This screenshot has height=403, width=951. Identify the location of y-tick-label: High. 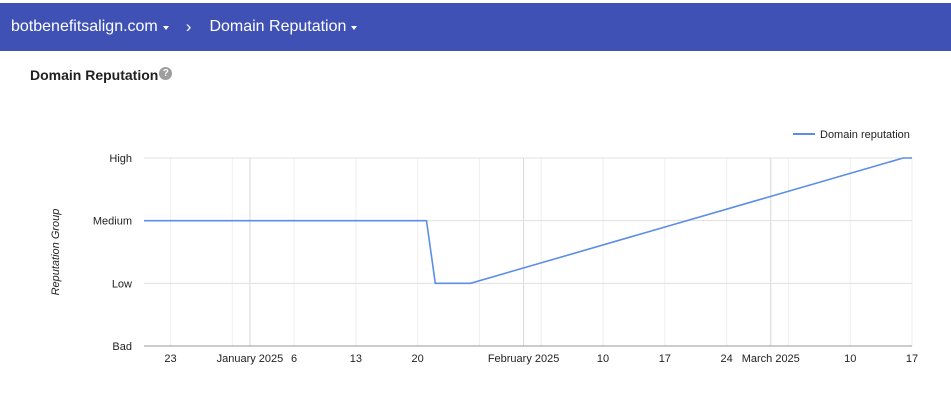
(120, 159).